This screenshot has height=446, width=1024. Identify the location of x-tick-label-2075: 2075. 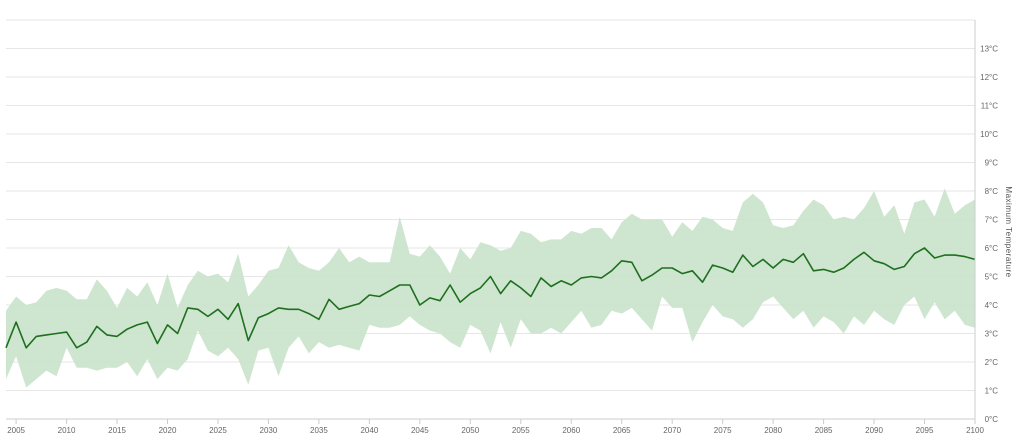
(723, 430).